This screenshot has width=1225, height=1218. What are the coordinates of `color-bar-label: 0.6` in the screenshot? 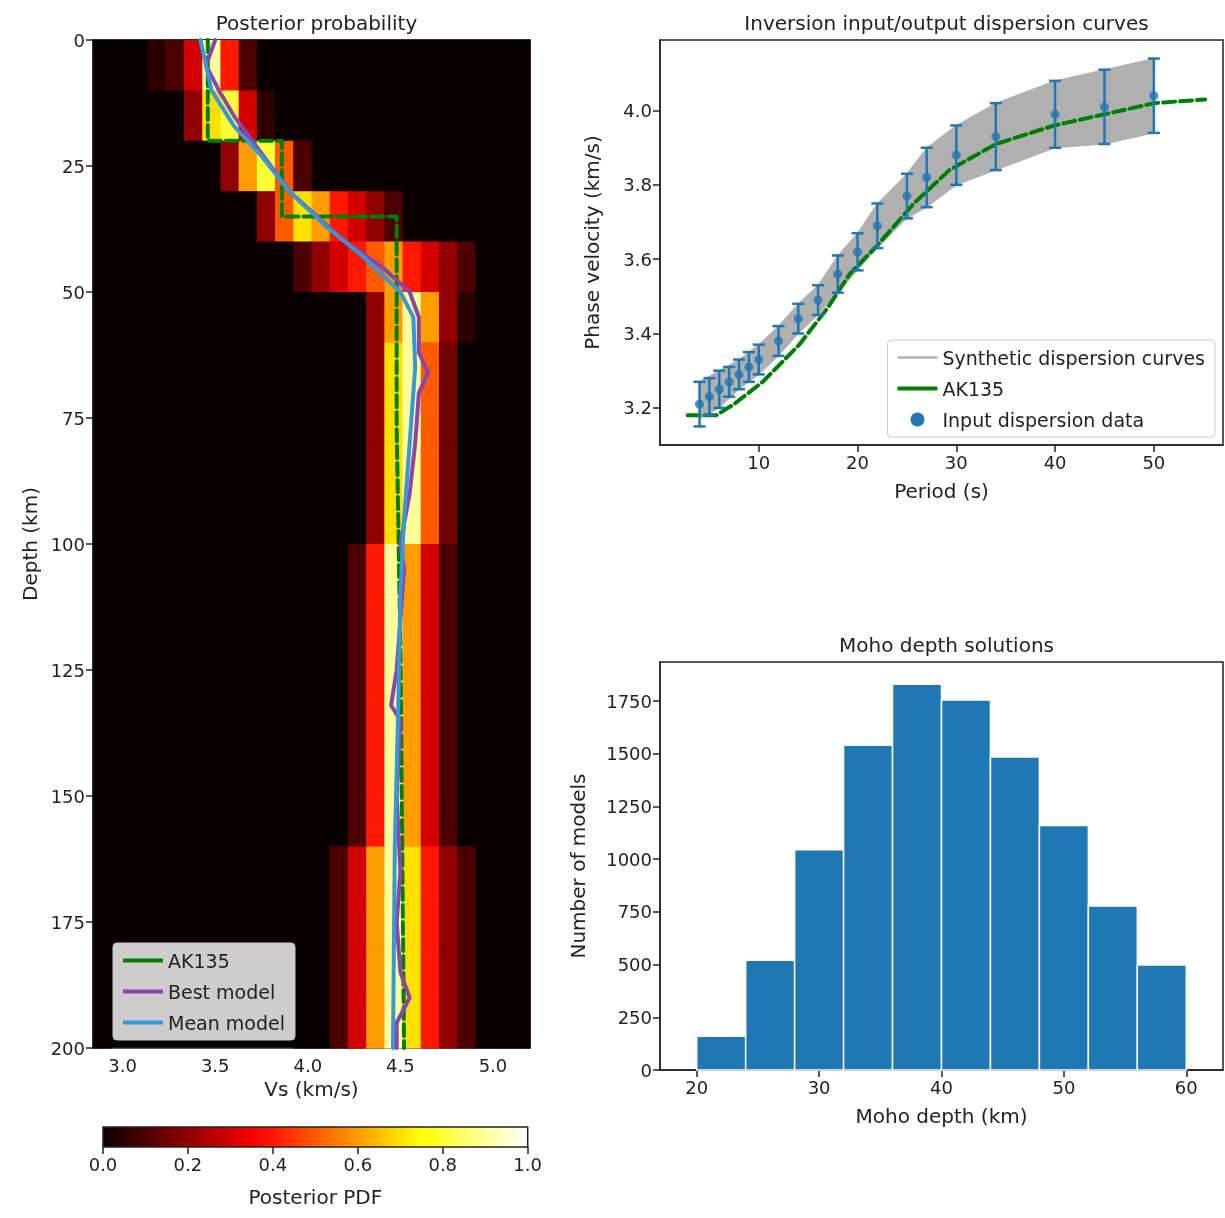 It's located at (358, 1164).